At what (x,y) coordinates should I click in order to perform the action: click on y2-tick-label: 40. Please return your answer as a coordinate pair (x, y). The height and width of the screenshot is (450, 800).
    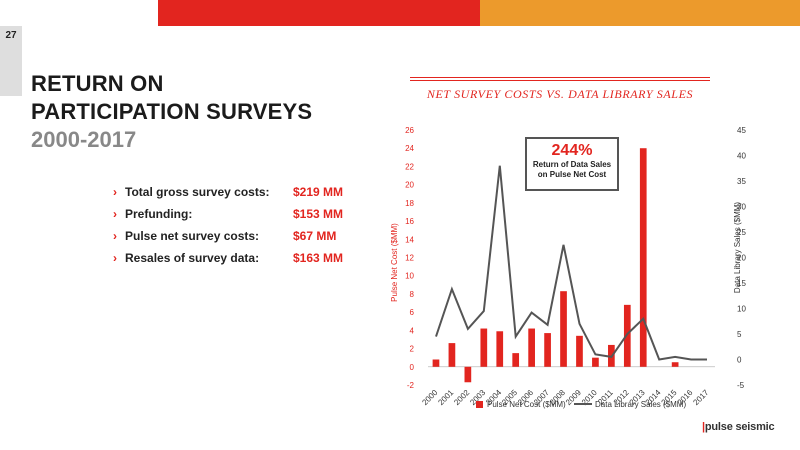
    Looking at the image, I should click on (741, 156).